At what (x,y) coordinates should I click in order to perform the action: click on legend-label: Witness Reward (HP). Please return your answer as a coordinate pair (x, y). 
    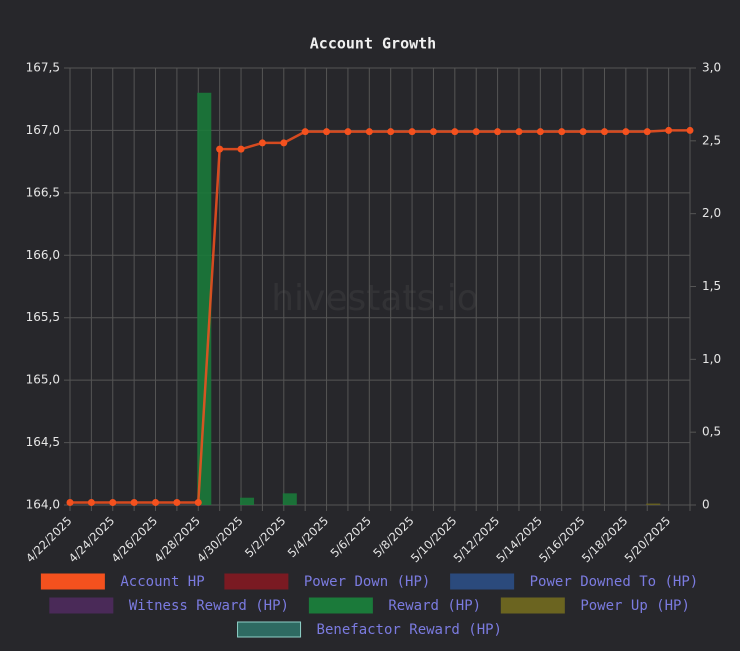
    Looking at the image, I should click on (209, 606).